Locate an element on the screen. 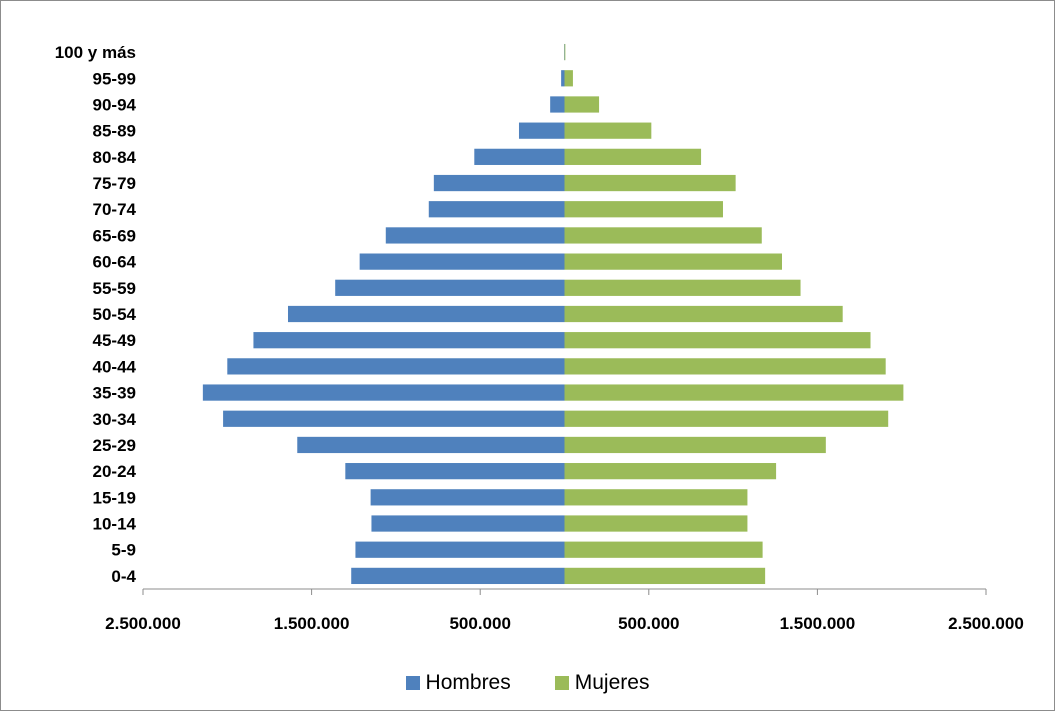 The height and width of the screenshot is (712, 1055). category-label: 40-44 is located at coordinates (115, 366).